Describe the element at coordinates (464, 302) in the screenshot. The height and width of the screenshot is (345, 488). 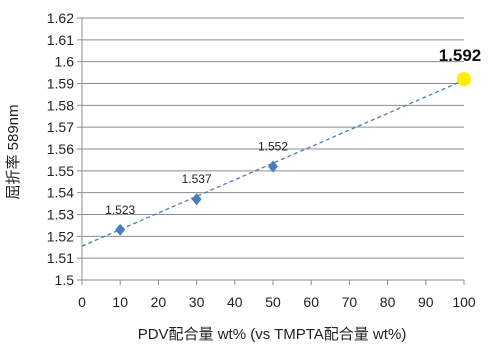
I see `x-tick-label: 100` at that location.